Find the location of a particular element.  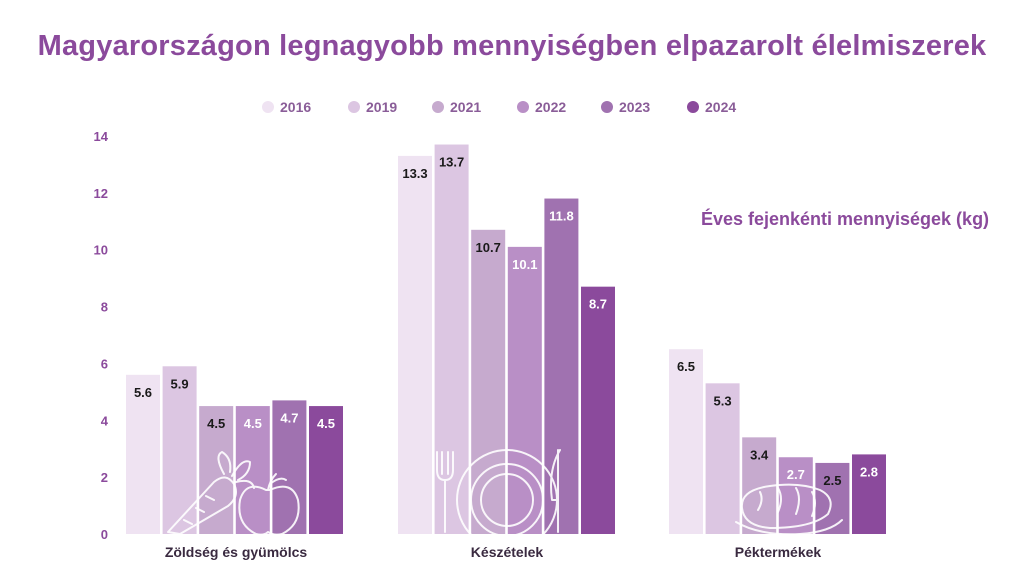

x-category-label: Zöldség és gyümölcs is located at coordinates (236, 552).